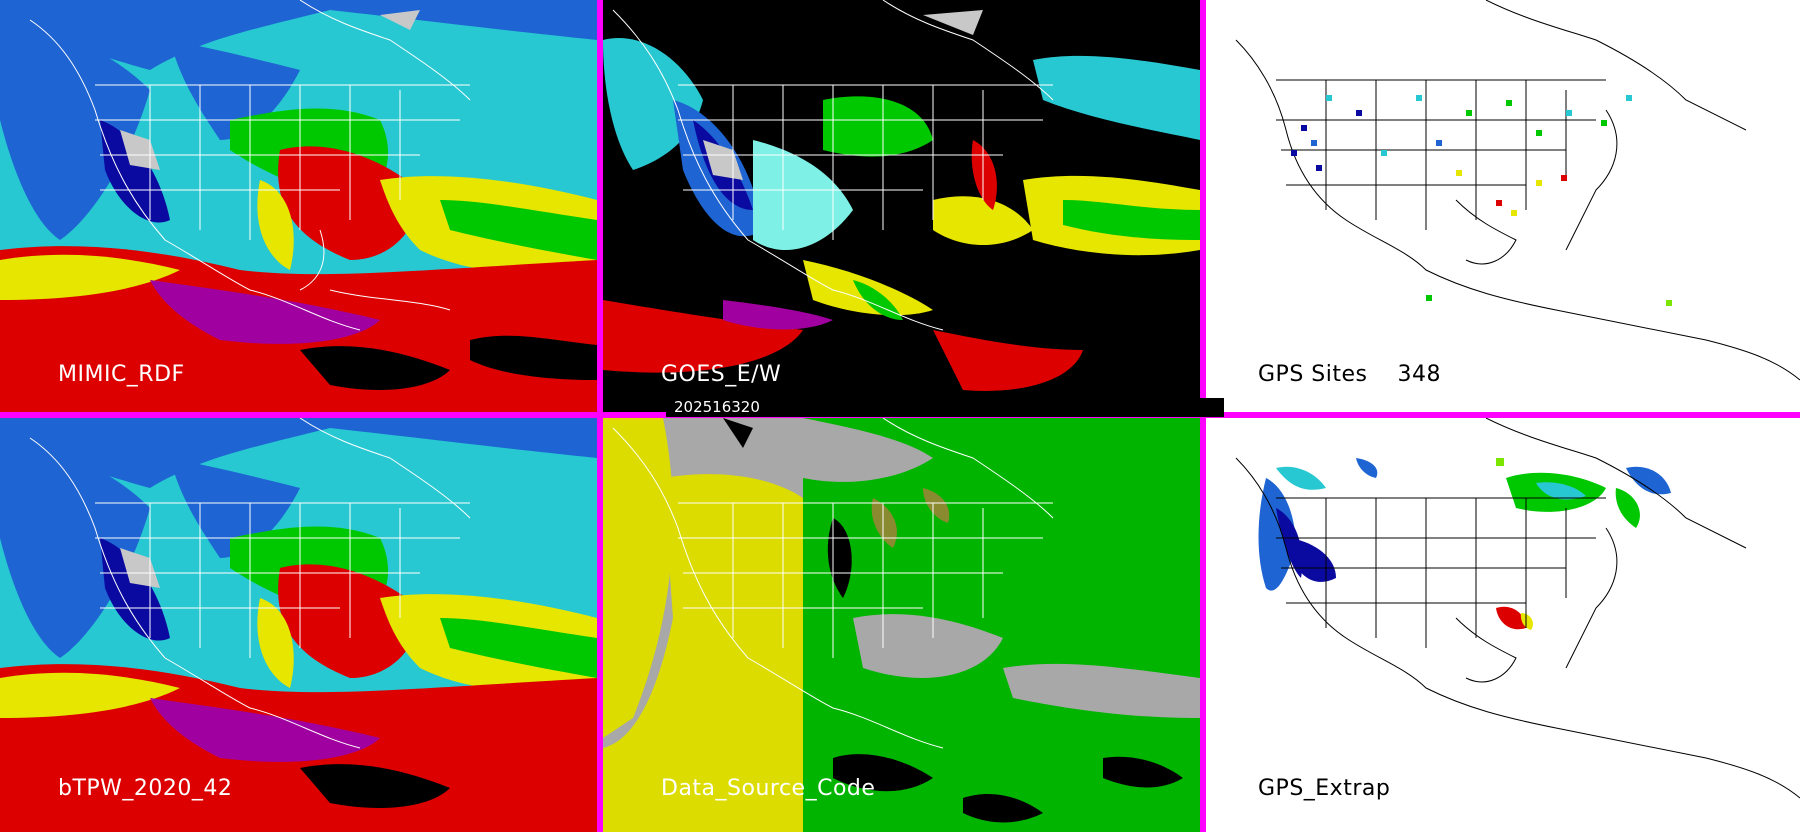  What do you see at coordinates (1324, 788) in the screenshot?
I see `panel-label: GPS_Extrap` at bounding box center [1324, 788].